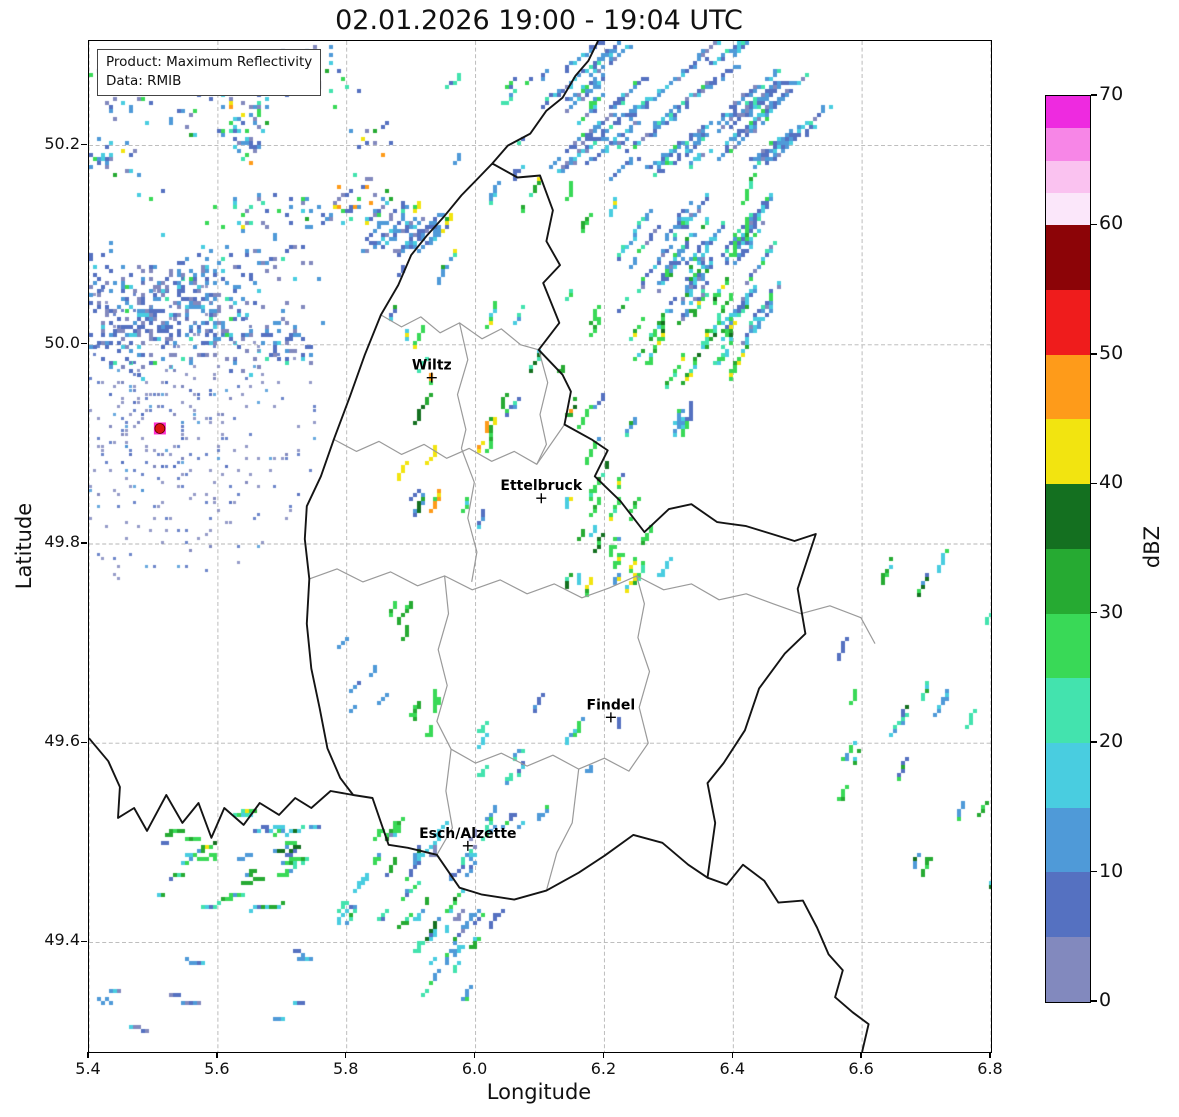 The image size is (1179, 1117). What do you see at coordinates (1105, 1000) in the screenshot?
I see `colorbar-tick-label: 0` at bounding box center [1105, 1000].